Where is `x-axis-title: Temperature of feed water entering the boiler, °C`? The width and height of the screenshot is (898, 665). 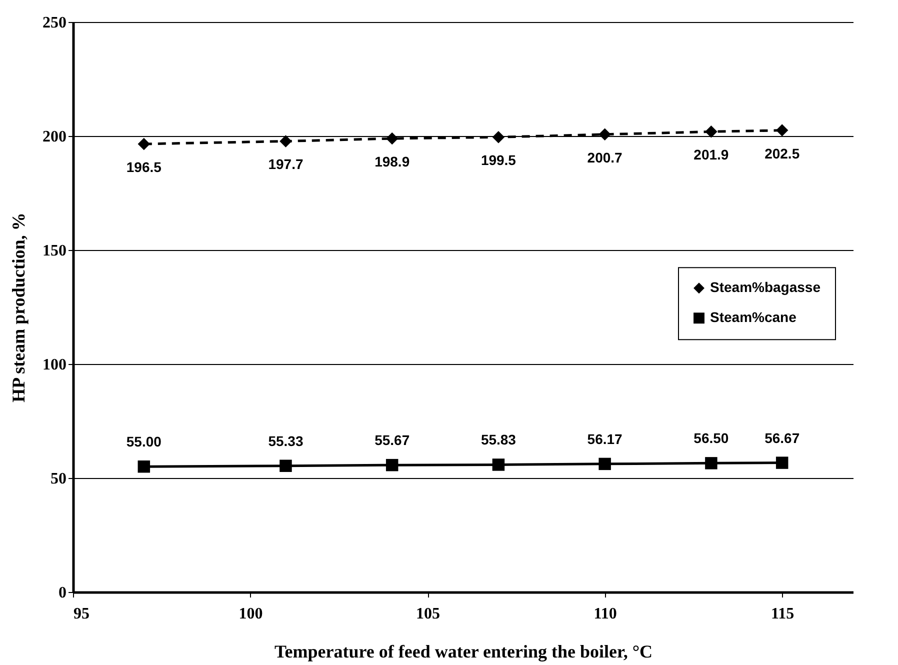 x-axis-title: Temperature of feed water entering the boiler, °C is located at coordinates (463, 652).